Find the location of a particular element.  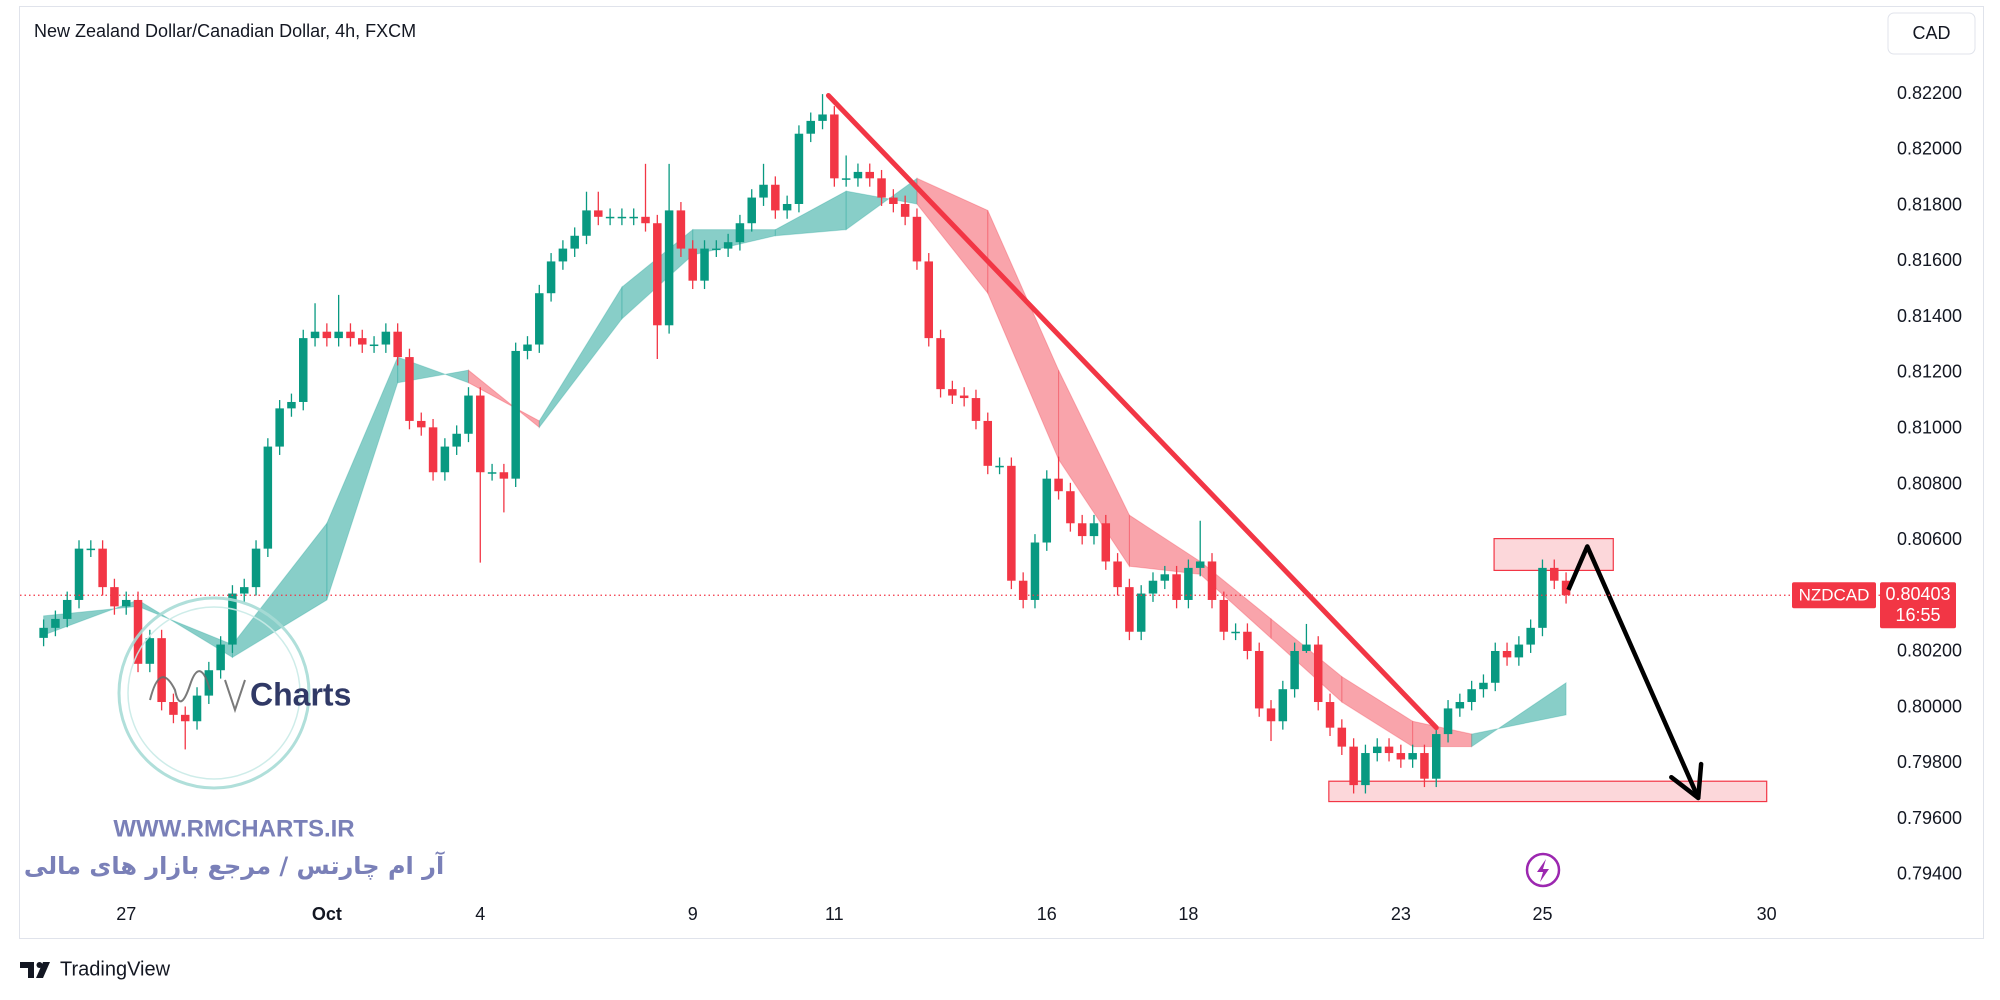

y-tick-label: 0.79600 is located at coordinates (1929, 818).